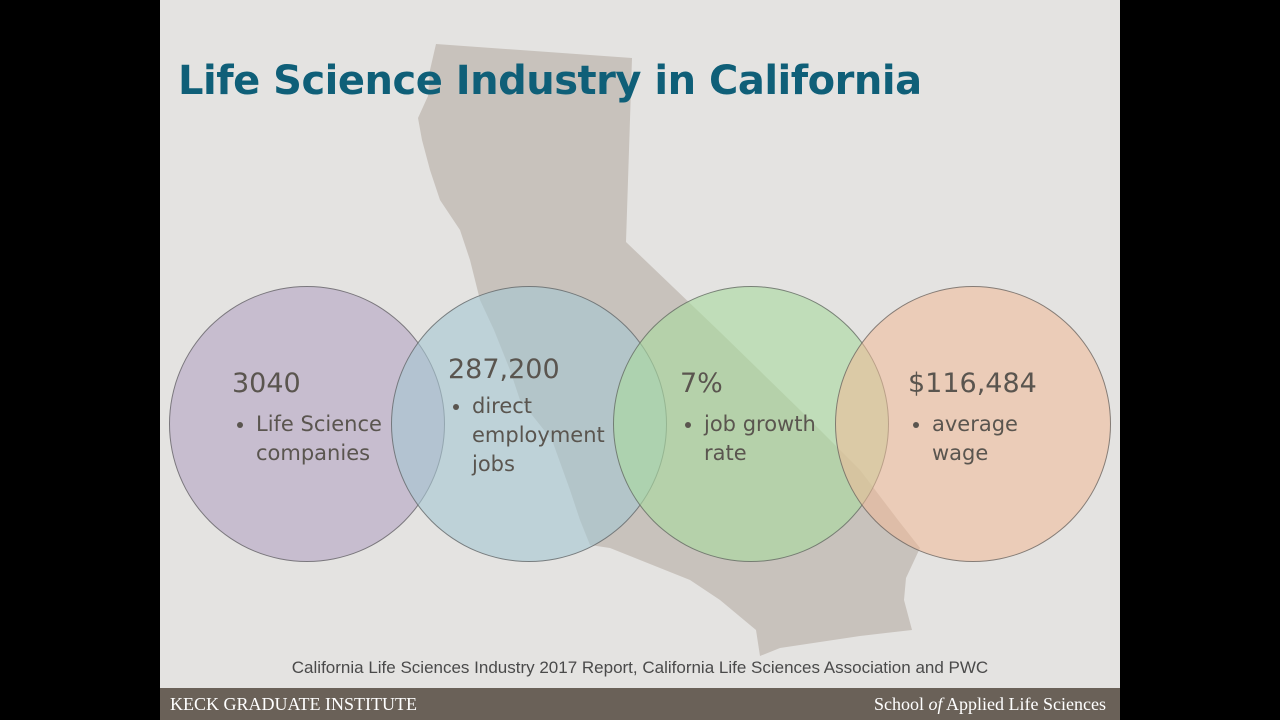  I want to click on institute-name: KECK GRADUATE INSTITUTE, so click(293, 704).